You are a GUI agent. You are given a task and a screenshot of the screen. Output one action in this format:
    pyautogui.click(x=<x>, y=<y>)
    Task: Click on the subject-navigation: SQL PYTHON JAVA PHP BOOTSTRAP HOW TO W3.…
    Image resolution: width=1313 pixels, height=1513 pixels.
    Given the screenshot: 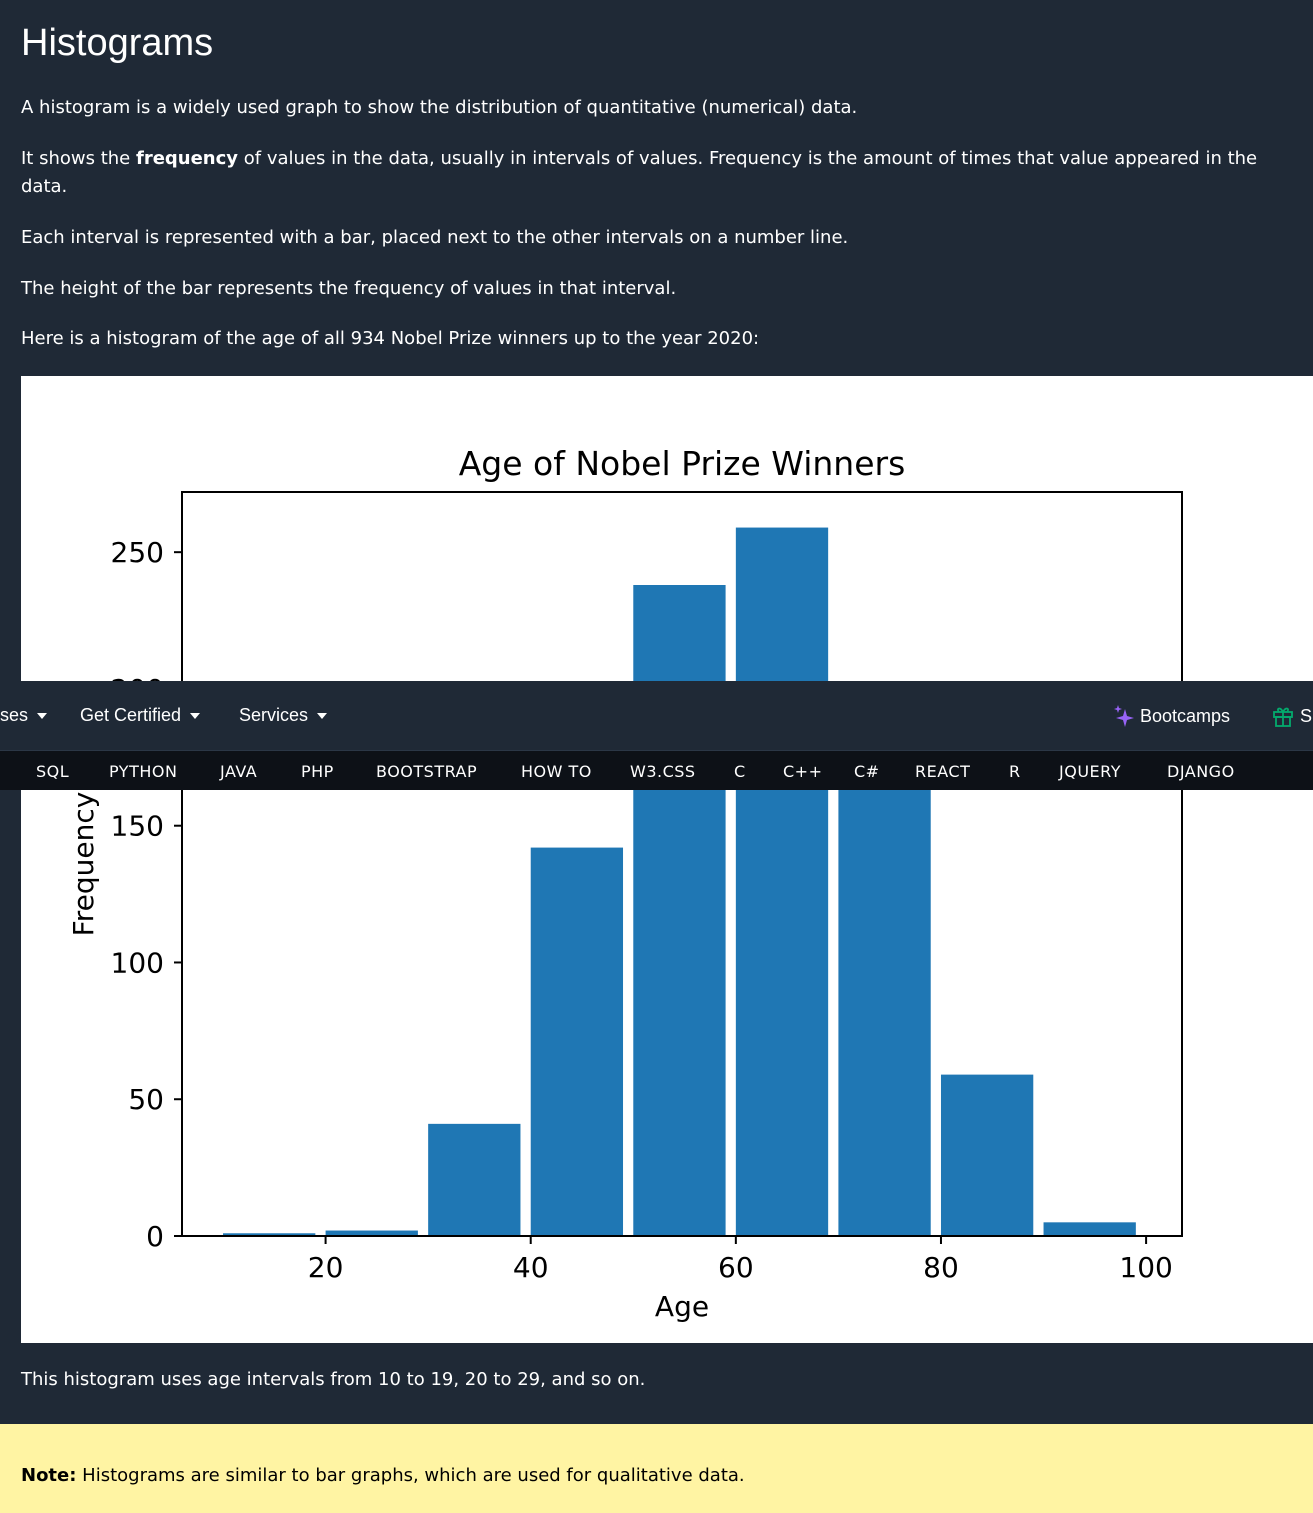 What is the action you would take?
    pyautogui.click(x=656, y=770)
    